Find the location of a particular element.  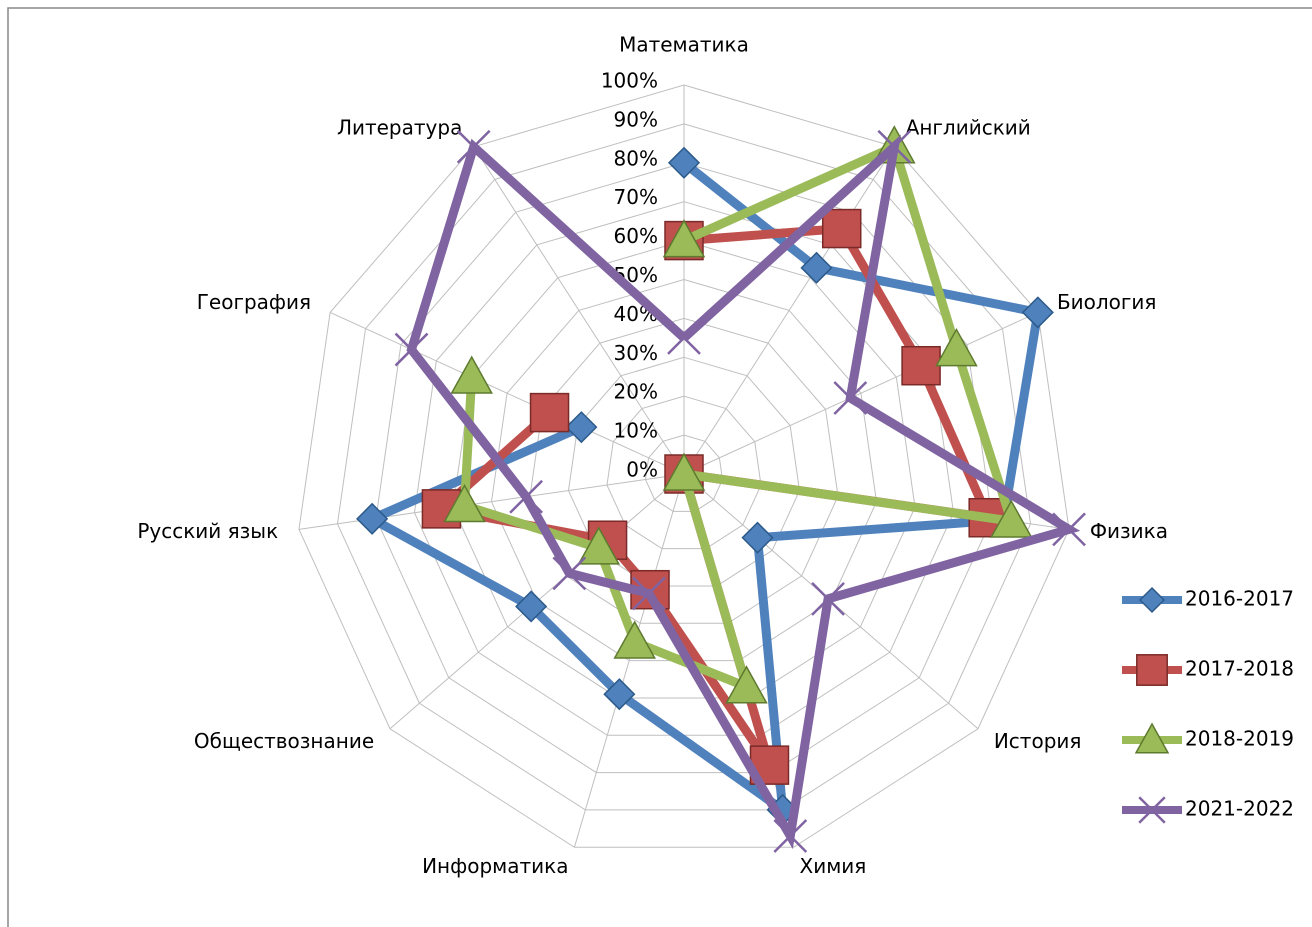

category-label: Математика is located at coordinates (684, 45).